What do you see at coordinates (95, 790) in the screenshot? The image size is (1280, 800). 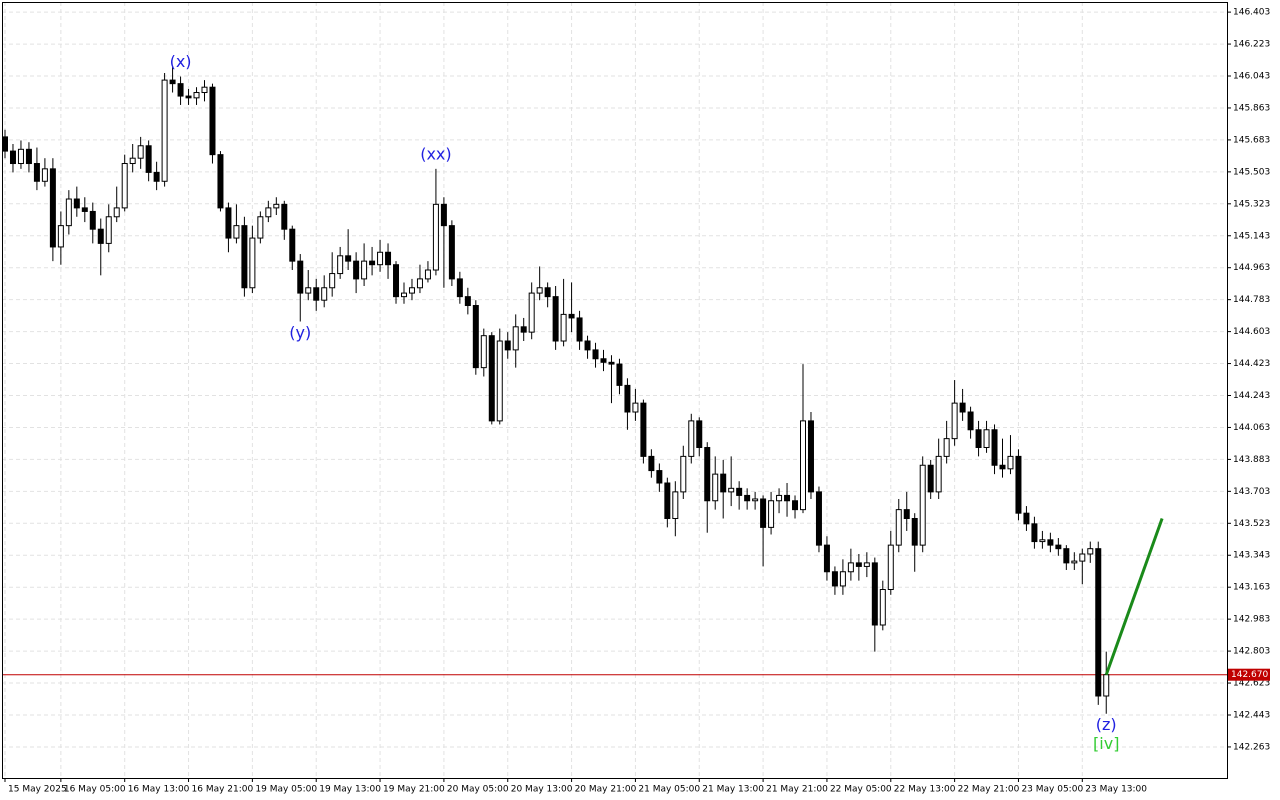 I see `x-tick-label: 16 May 05:00` at bounding box center [95, 790].